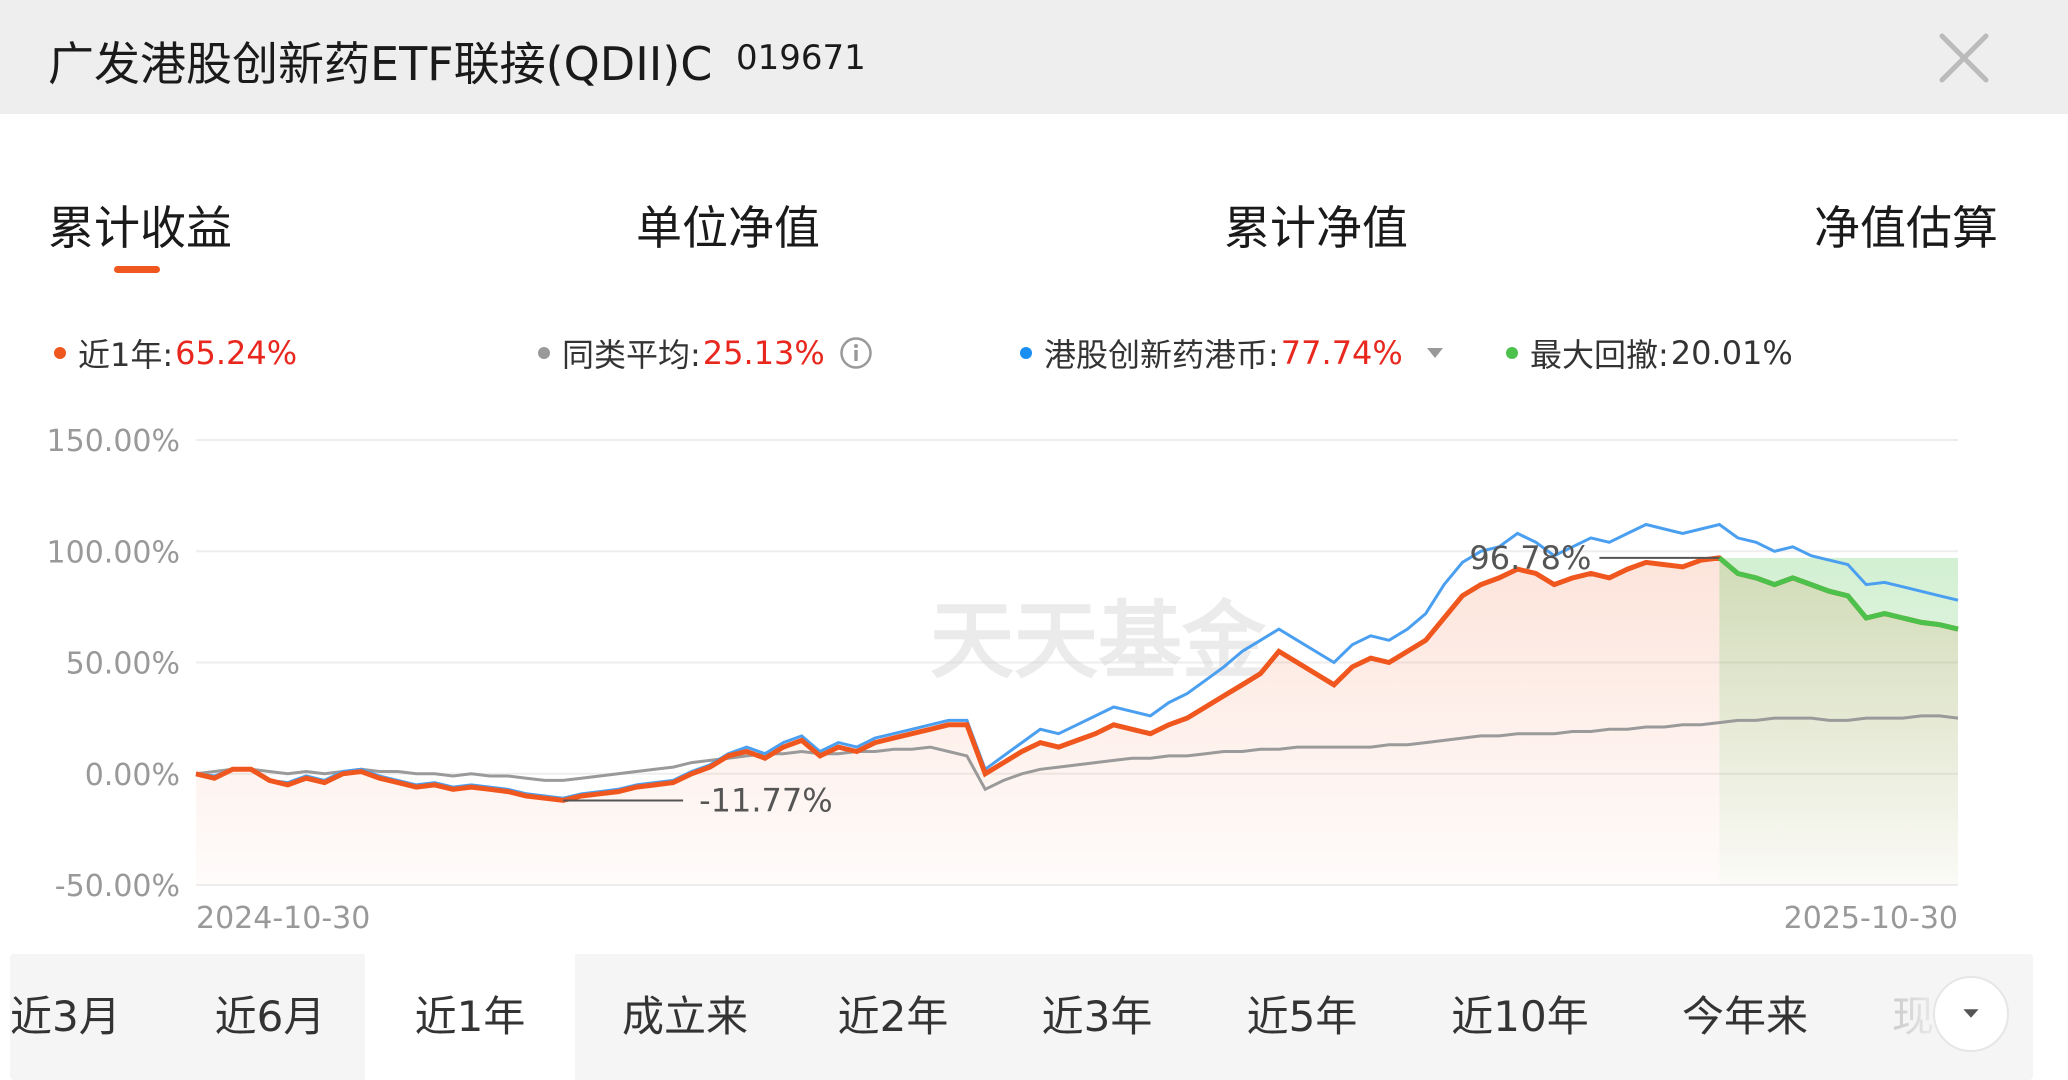  What do you see at coordinates (380, 64) in the screenshot?
I see `fund-title: 广发港股创新药ETF联接(QDII)C` at bounding box center [380, 64].